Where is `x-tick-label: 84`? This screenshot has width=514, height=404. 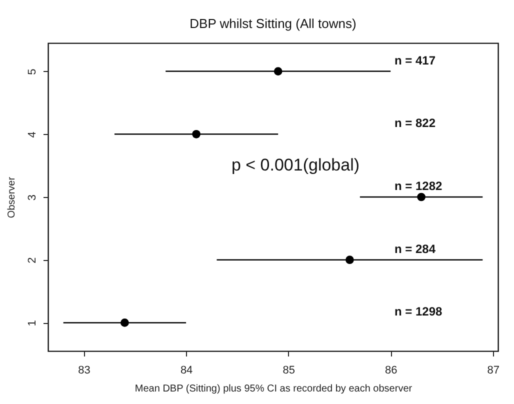
x-tick-label: 84 is located at coordinates (186, 370).